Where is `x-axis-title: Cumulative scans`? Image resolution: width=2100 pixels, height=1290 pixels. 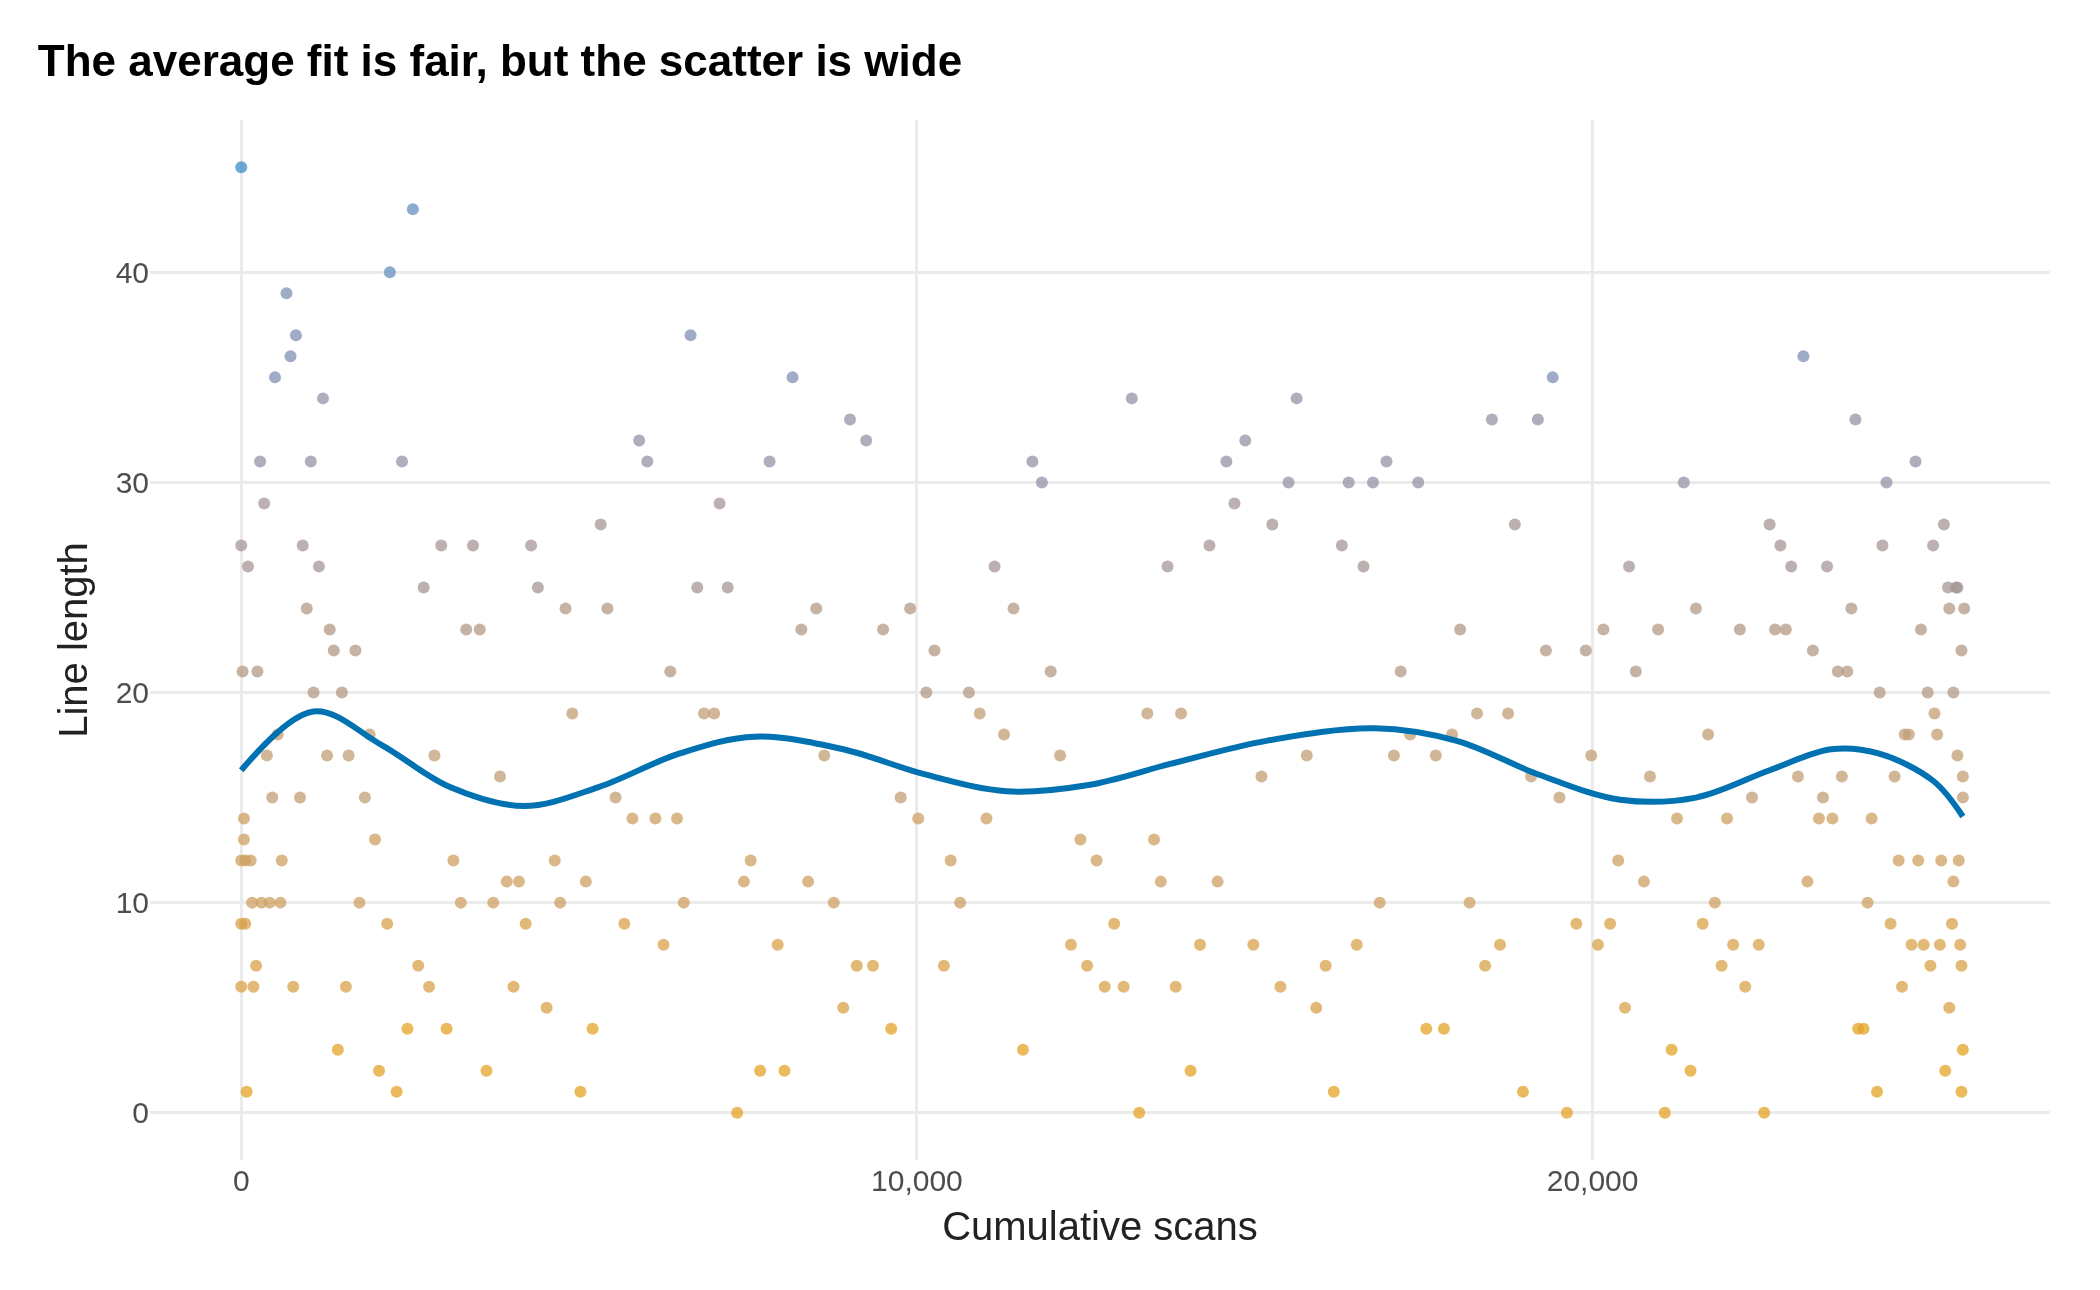 x-axis-title: Cumulative scans is located at coordinates (1100, 1225).